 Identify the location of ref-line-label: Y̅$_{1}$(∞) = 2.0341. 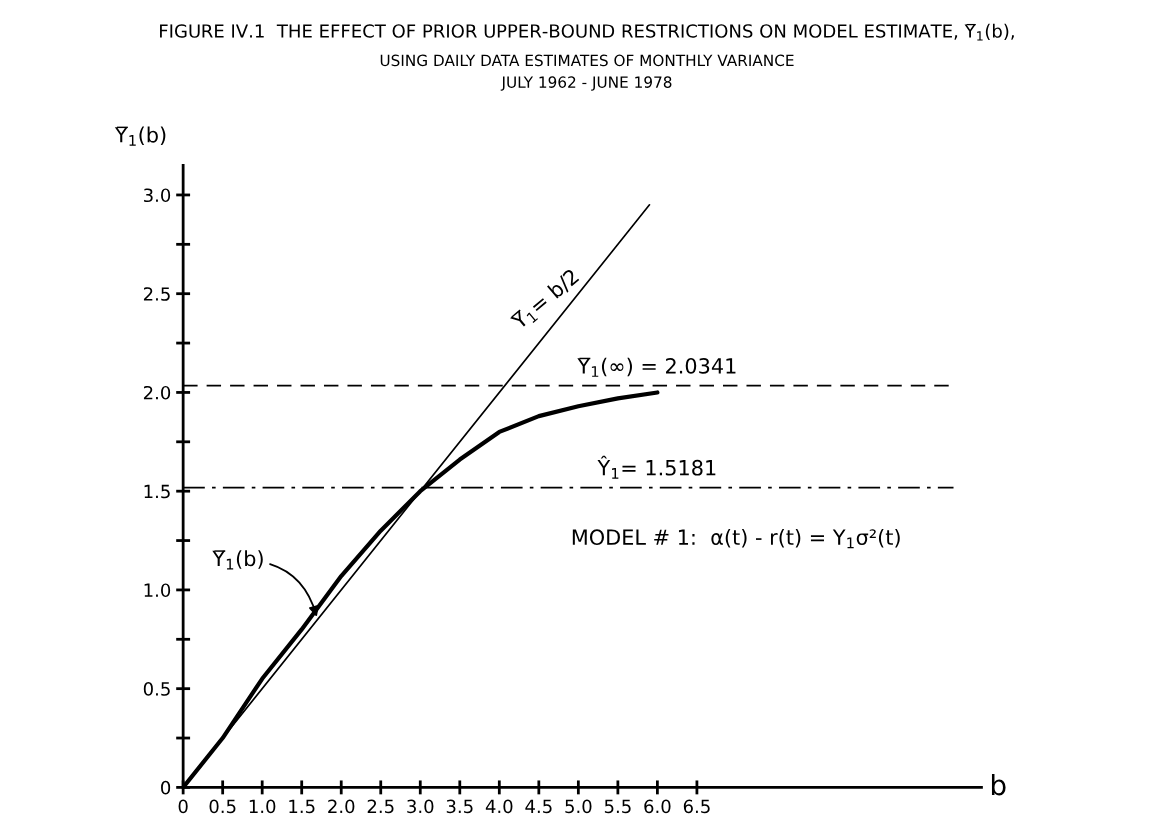
(656, 367).